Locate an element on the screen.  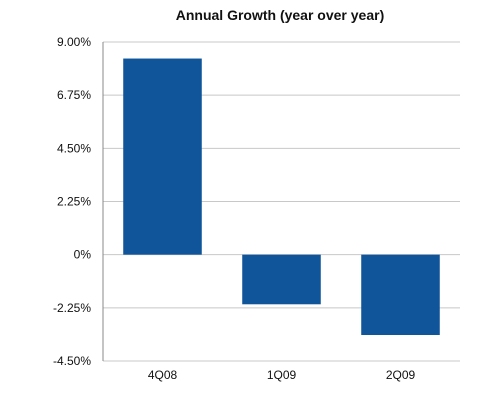
bar-4q08 is located at coordinates (162, 156).